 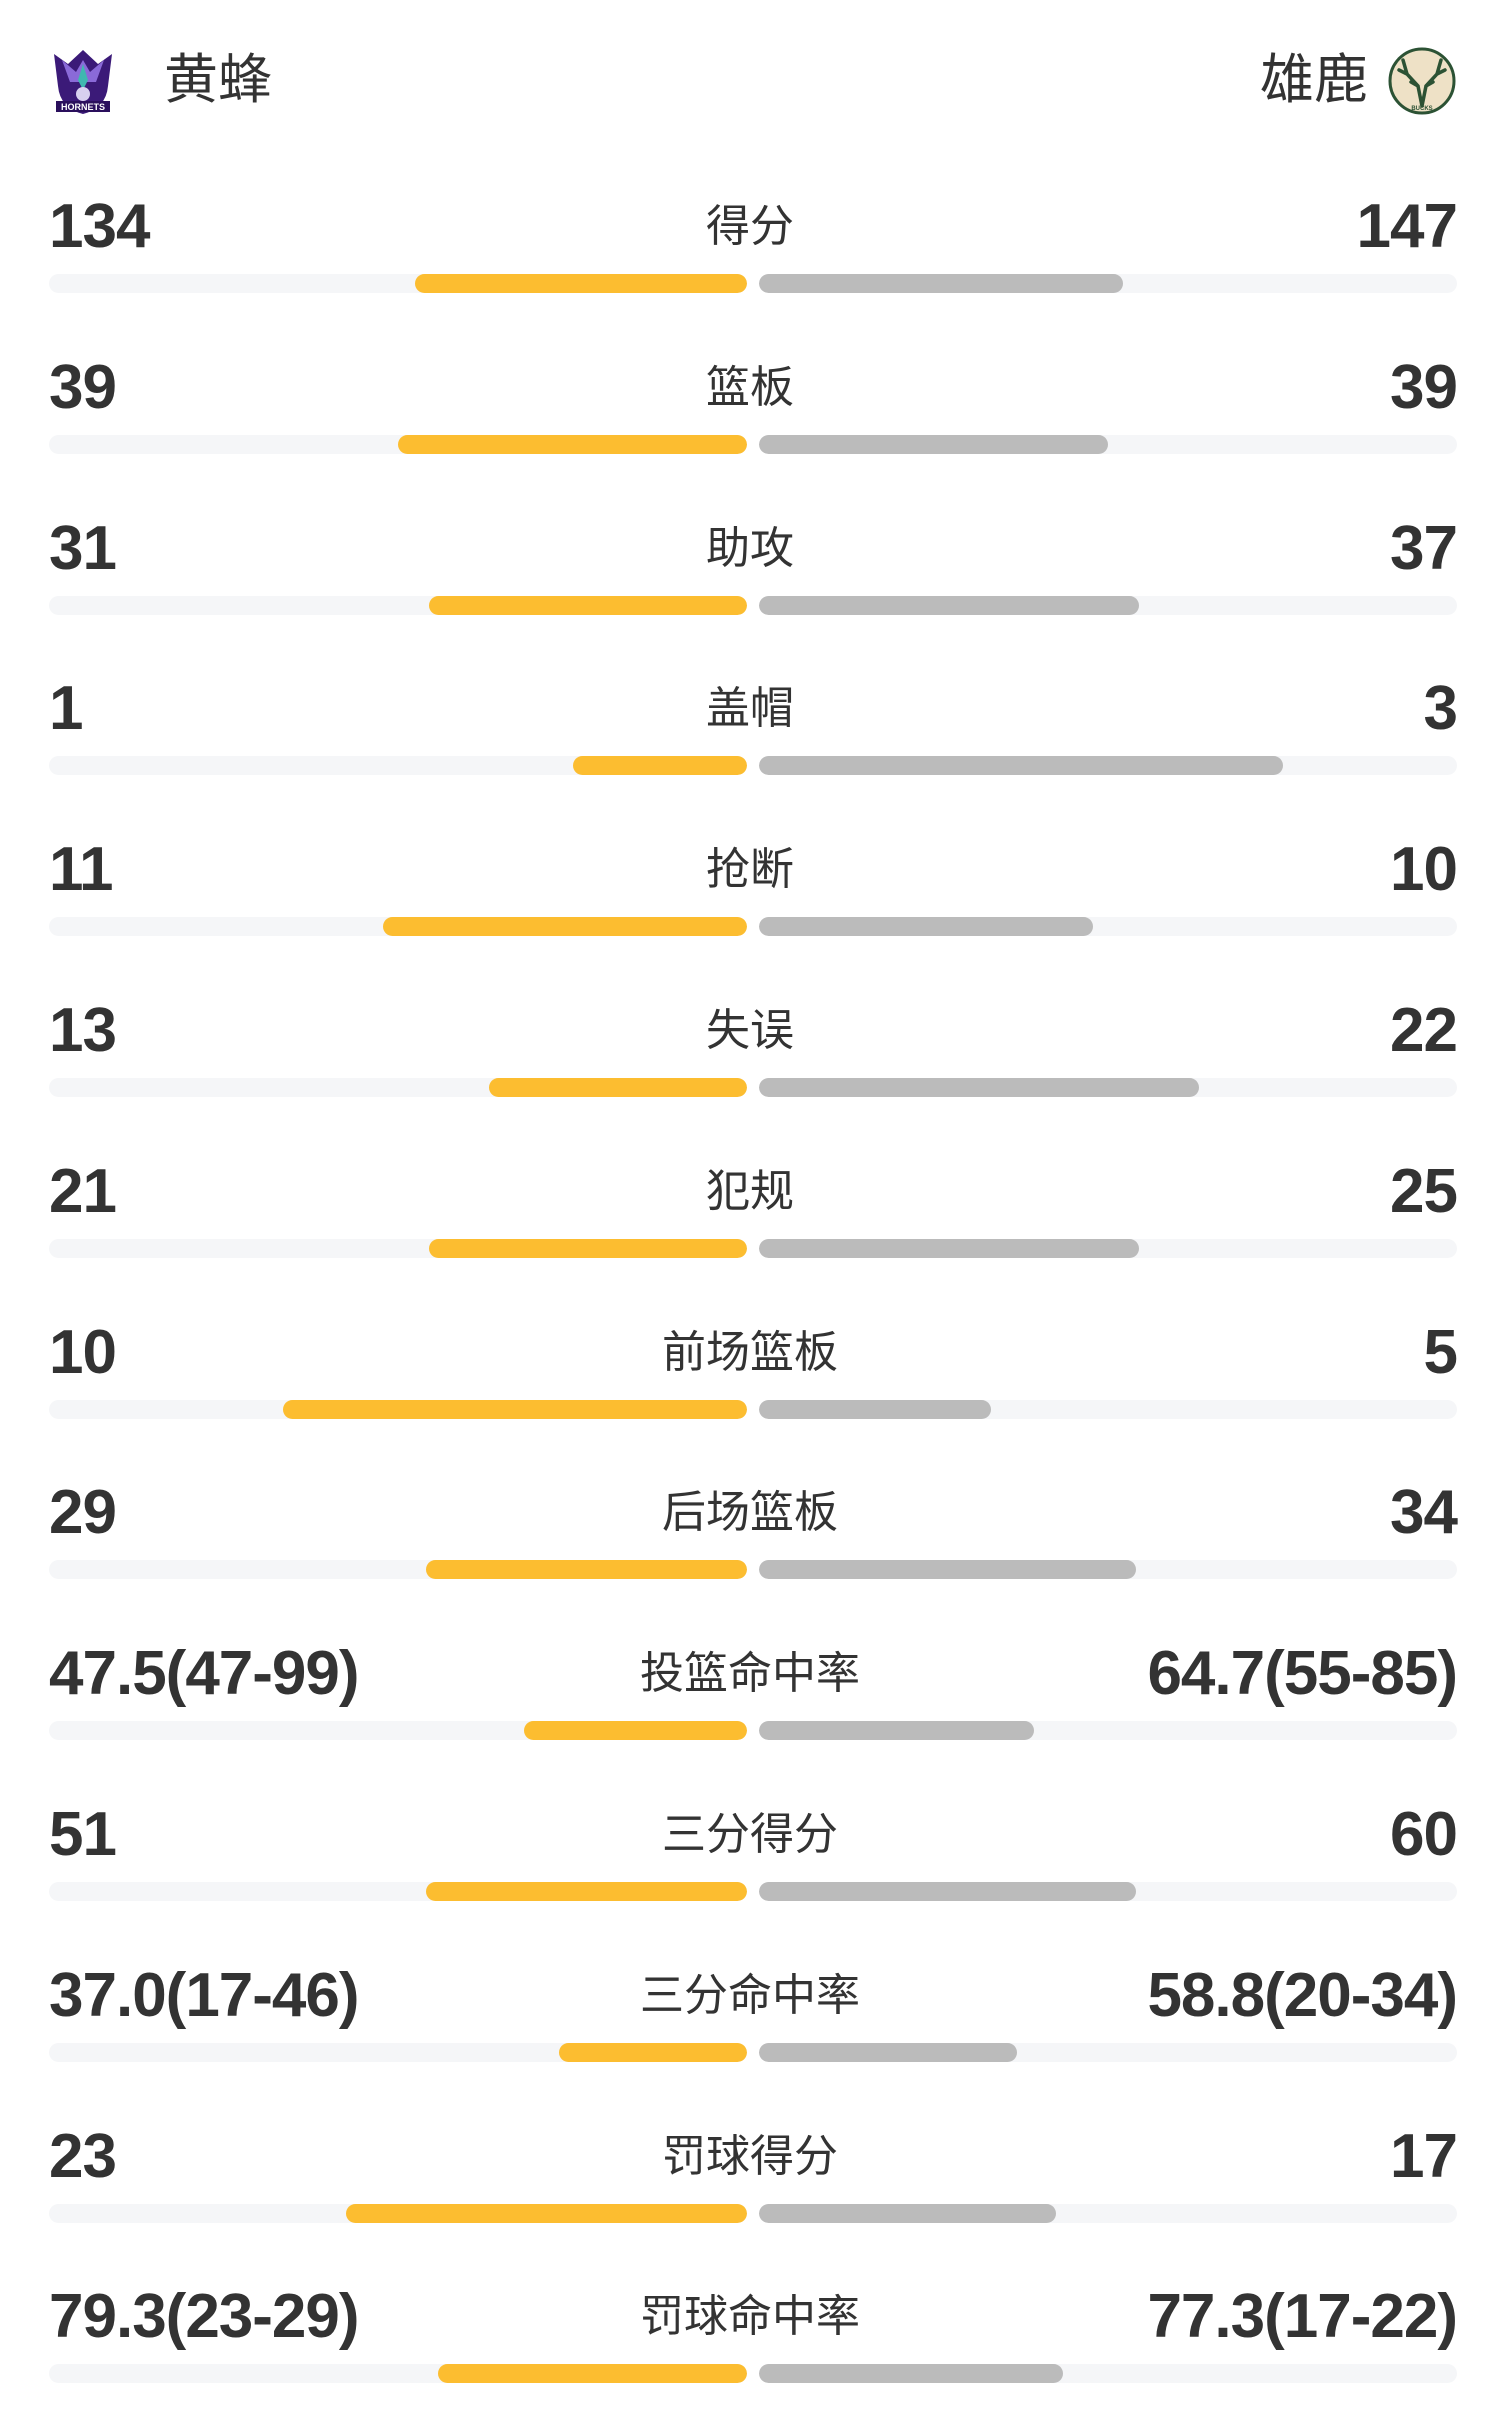 What do you see at coordinates (1424, 1513) in the screenshot?
I see `away-value: 34` at bounding box center [1424, 1513].